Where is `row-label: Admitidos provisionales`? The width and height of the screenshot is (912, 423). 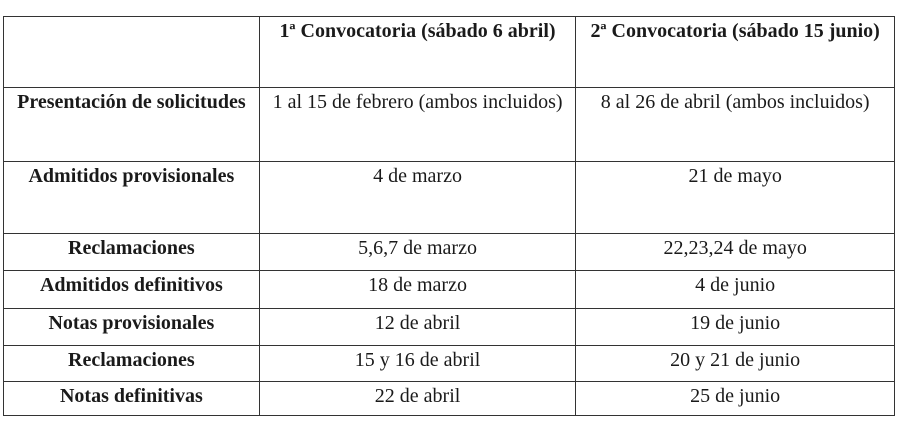
row-label: Admitidos provisionales is located at coordinates (131, 197).